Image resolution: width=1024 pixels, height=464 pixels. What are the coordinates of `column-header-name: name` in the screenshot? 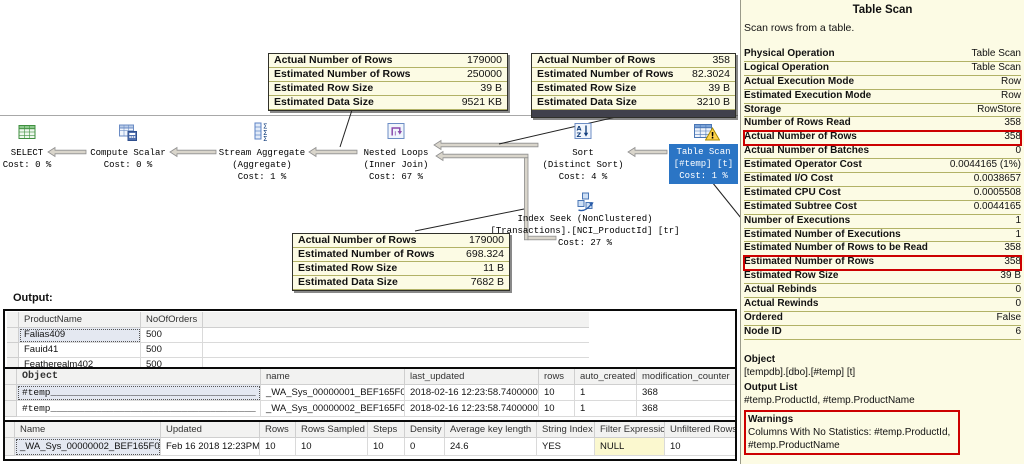 It's located at (333, 377).